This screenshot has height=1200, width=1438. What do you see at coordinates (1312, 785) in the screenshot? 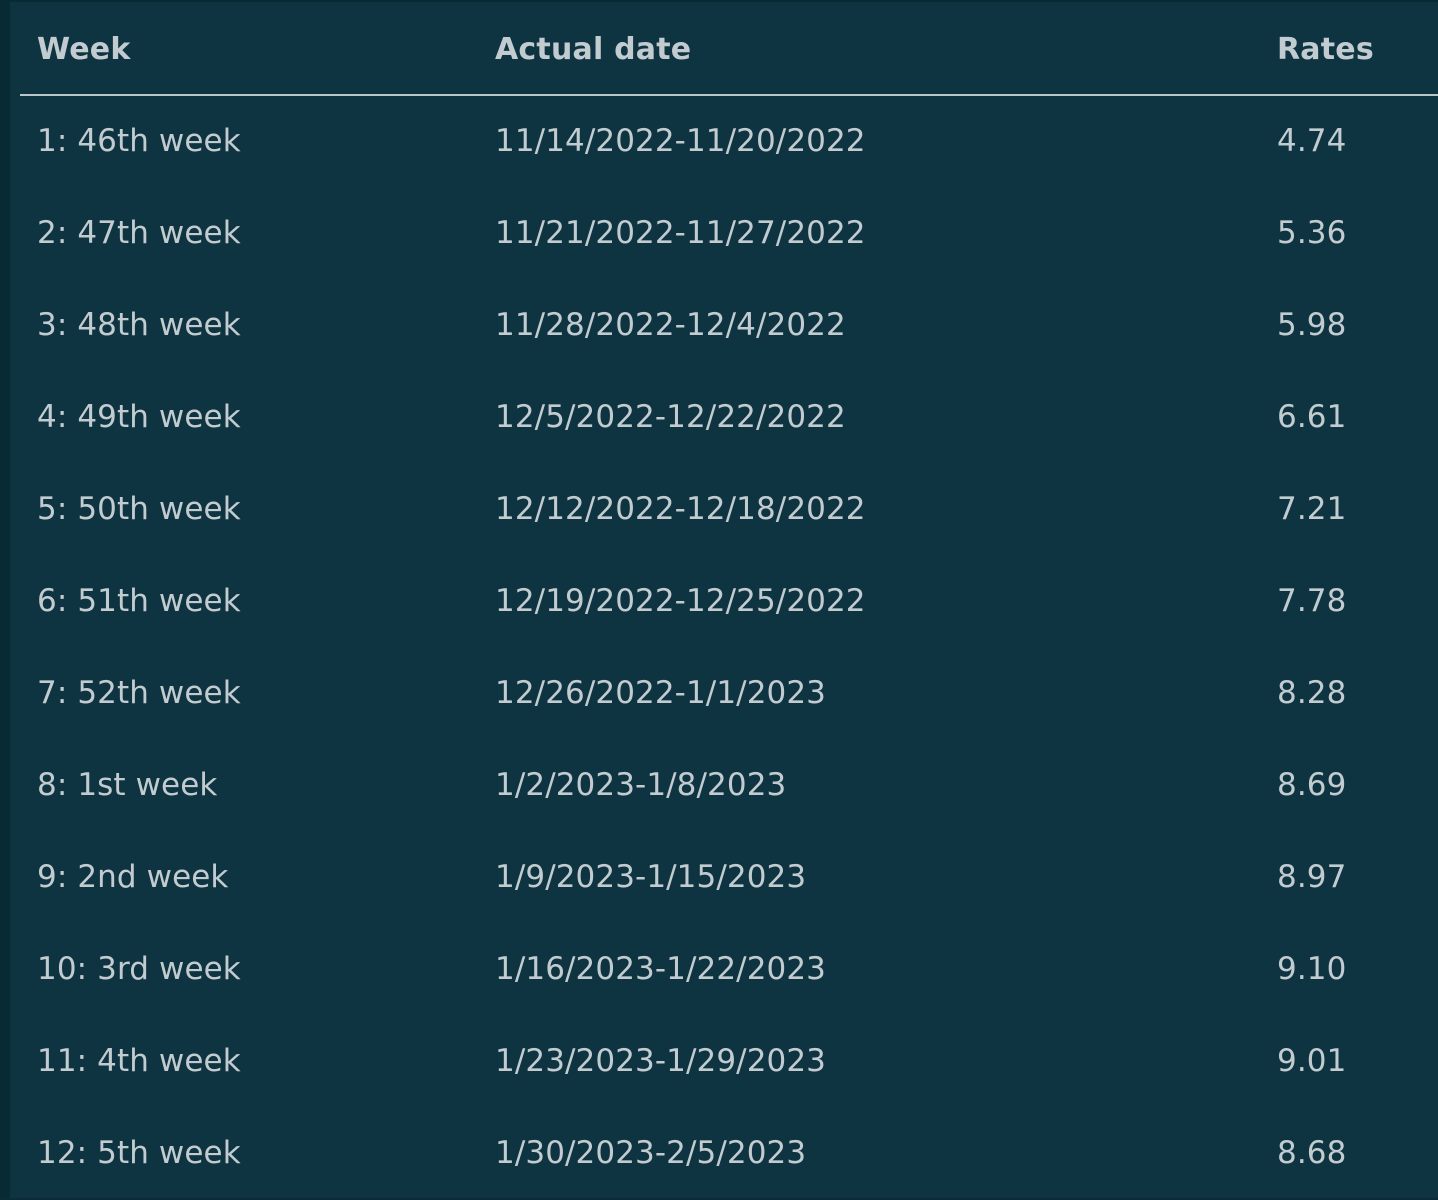
I see `rate-cell: 8.69` at bounding box center [1312, 785].